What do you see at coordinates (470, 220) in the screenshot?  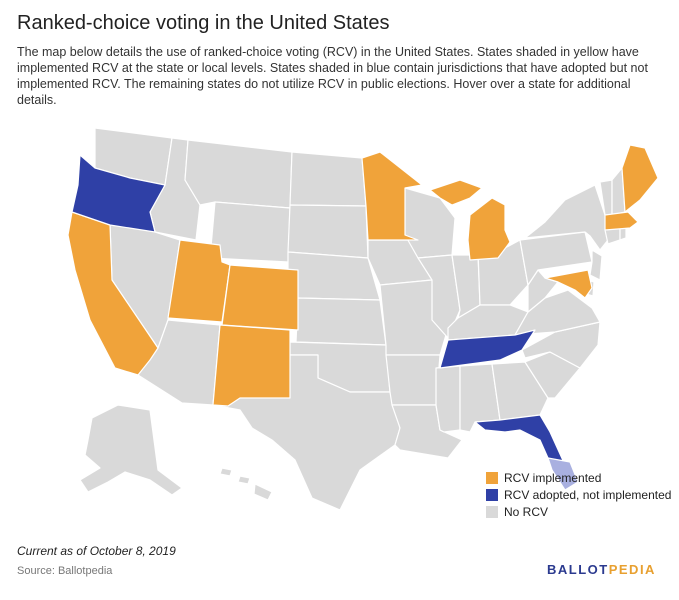 I see `state-michigan` at bounding box center [470, 220].